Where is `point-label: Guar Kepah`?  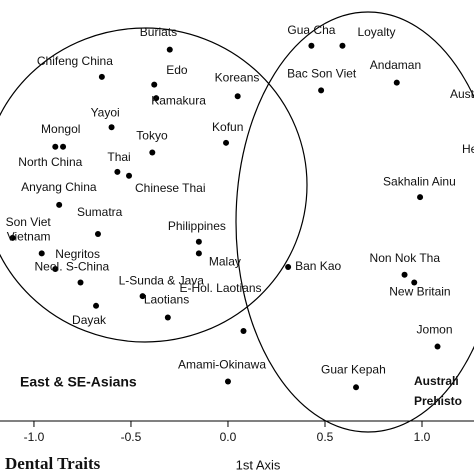 point-label: Guar Kepah is located at coordinates (353, 369).